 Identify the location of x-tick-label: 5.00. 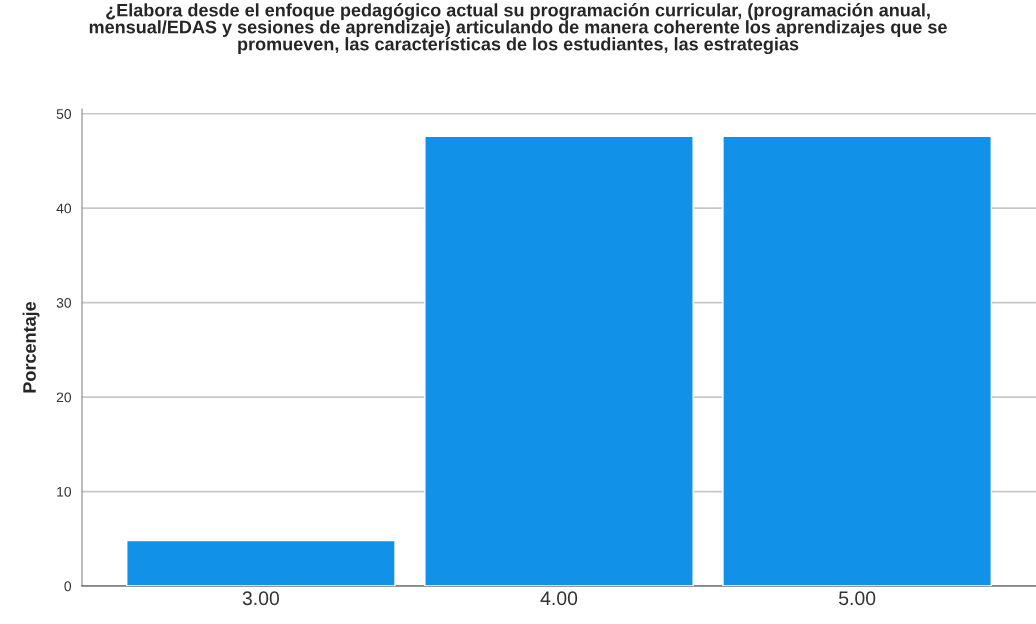
(857, 598).